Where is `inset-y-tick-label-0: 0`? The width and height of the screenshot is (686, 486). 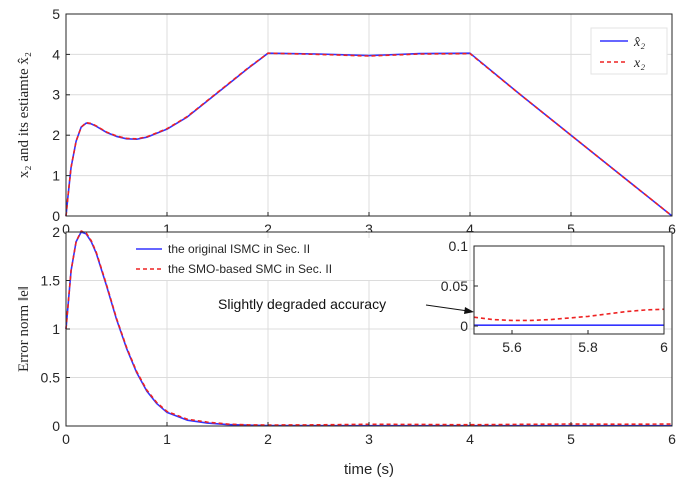
inset-y-tick-label-0: 0 is located at coordinates (464, 326).